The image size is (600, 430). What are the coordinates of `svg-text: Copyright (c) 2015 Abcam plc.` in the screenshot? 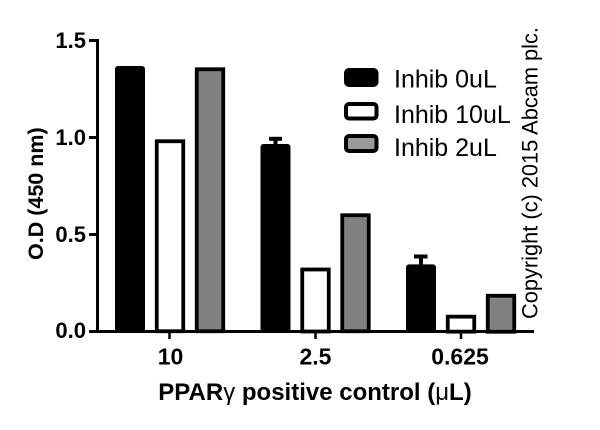 It's located at (530, 173).